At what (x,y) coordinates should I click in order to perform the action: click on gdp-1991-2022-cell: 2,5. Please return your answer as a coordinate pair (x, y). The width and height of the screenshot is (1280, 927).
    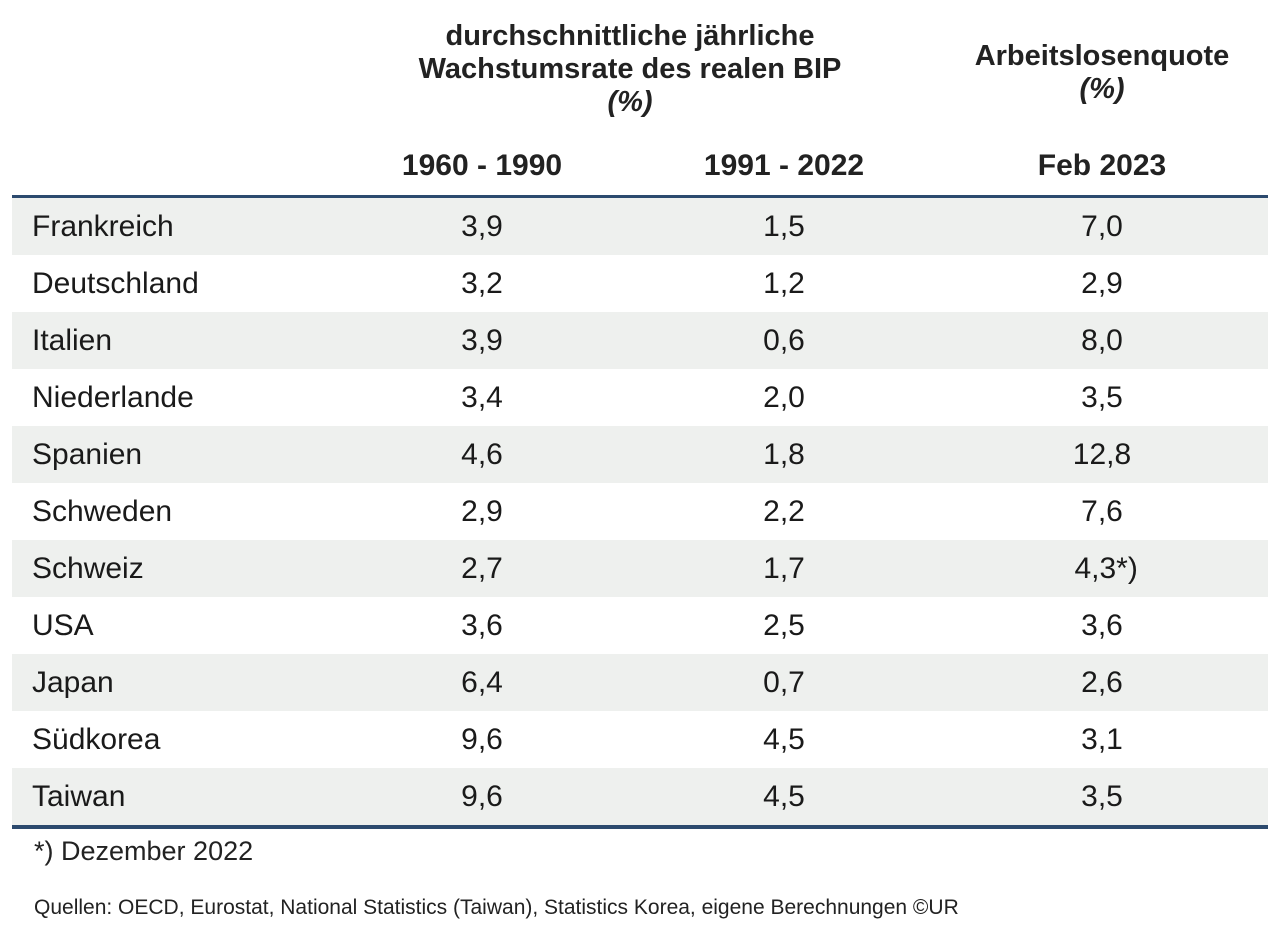
    Looking at the image, I should click on (784, 625).